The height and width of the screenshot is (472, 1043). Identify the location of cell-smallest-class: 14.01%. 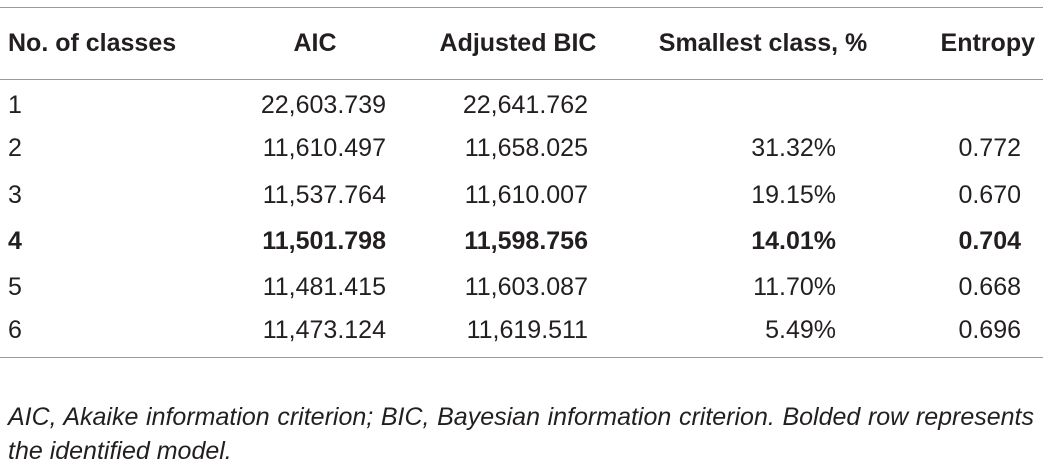
(793, 241).